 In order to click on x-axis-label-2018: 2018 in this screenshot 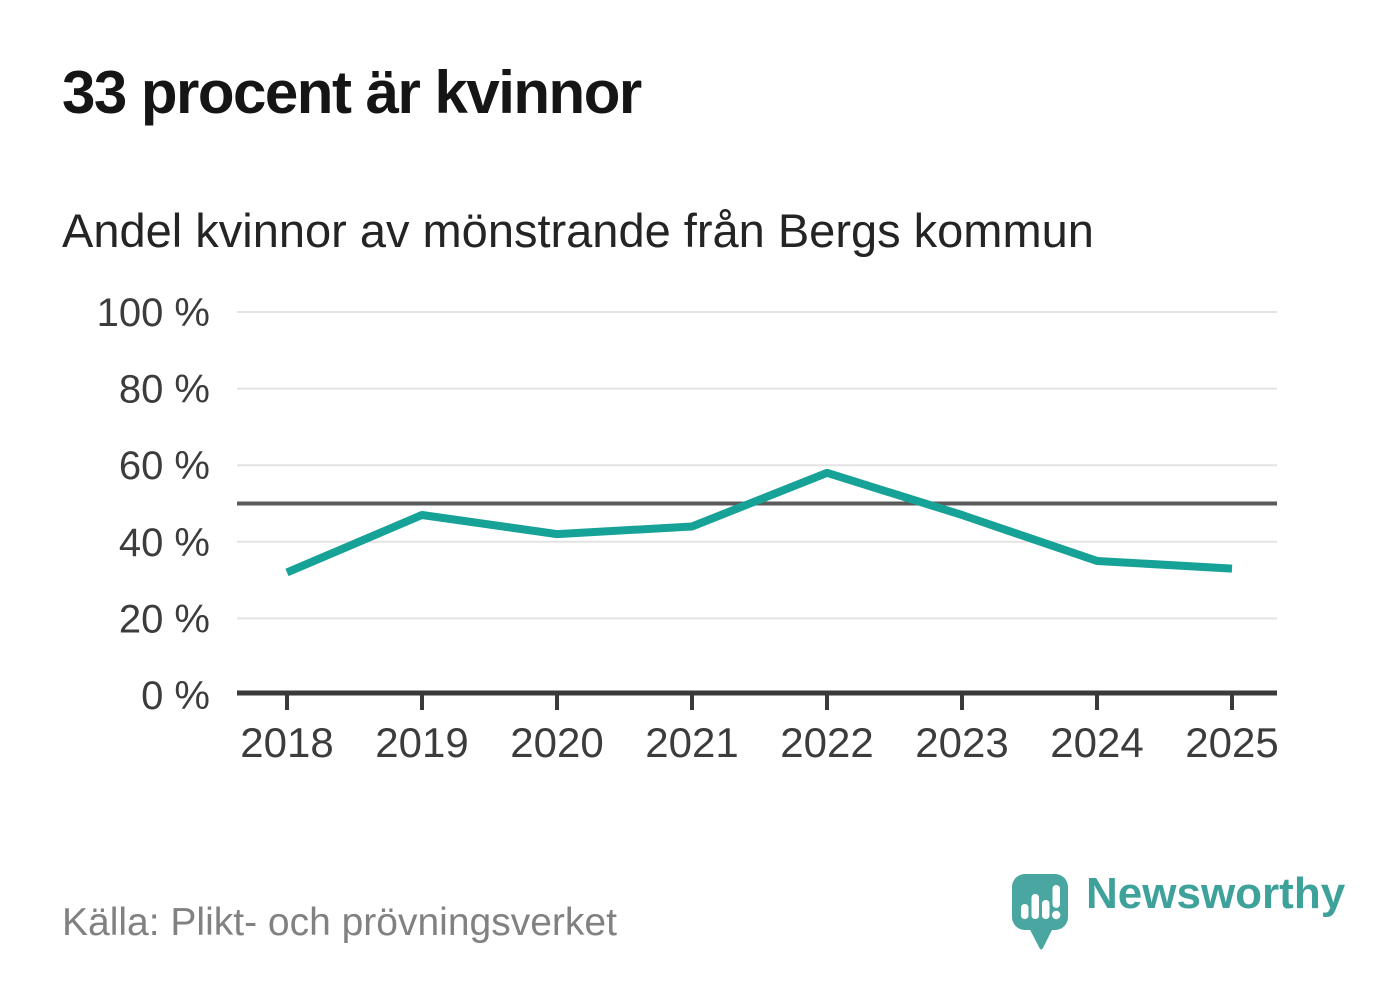, I will do `click(286, 742)`.